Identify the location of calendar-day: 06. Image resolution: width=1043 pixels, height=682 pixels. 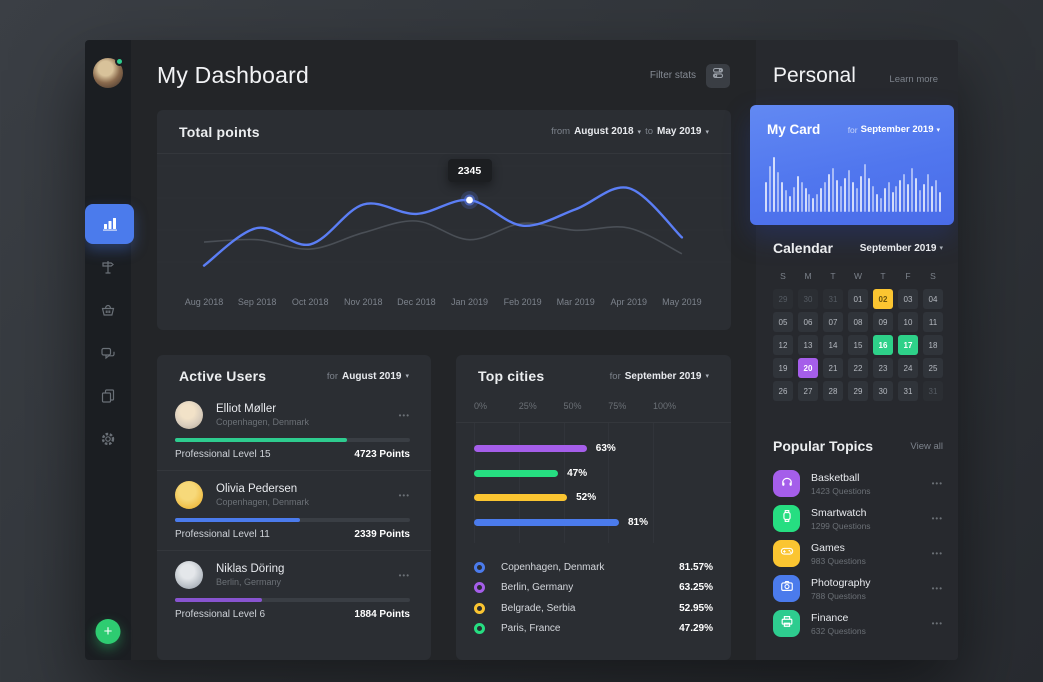
(808, 322).